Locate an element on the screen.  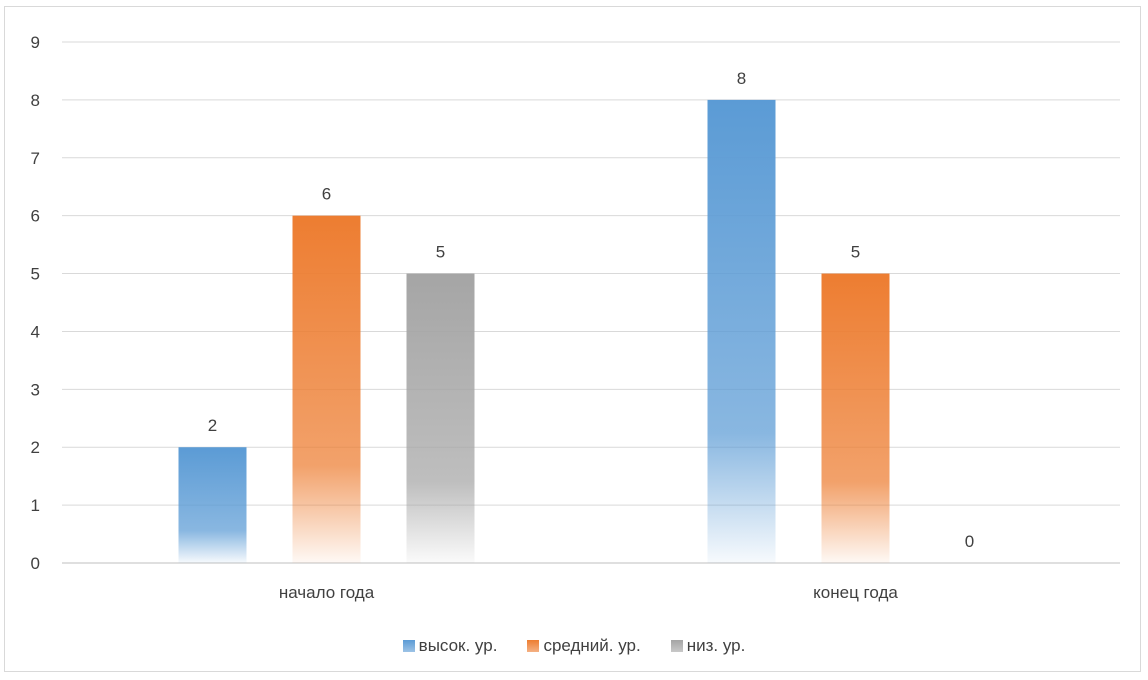
x-axis-categories: начало года конец года is located at coordinates (589, 592).